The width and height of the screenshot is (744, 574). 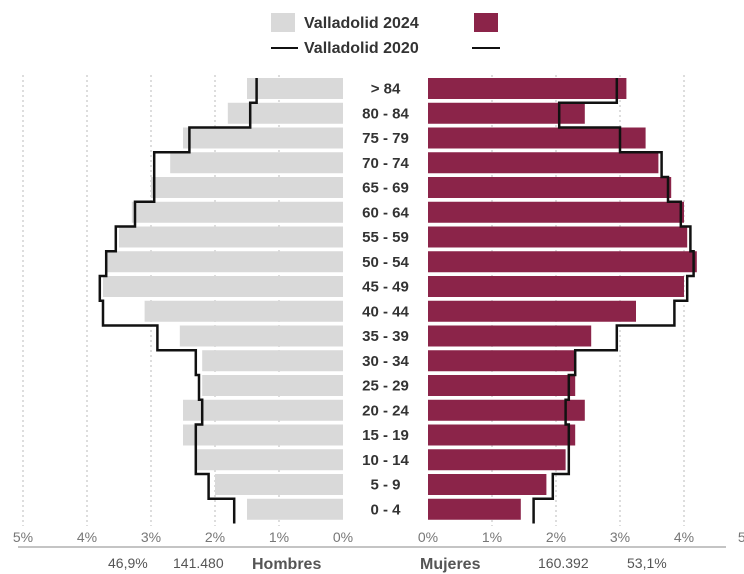 I want to click on x-tick-right: 3%, so click(x=620, y=537).